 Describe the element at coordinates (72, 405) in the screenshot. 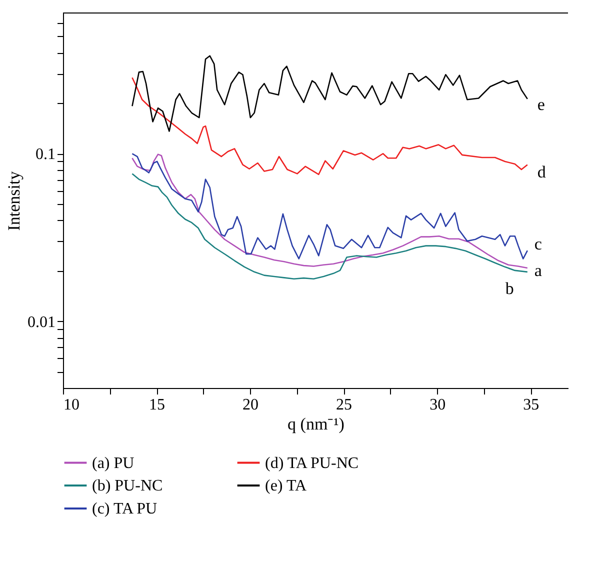

I see `x-tick-label: 10` at that location.